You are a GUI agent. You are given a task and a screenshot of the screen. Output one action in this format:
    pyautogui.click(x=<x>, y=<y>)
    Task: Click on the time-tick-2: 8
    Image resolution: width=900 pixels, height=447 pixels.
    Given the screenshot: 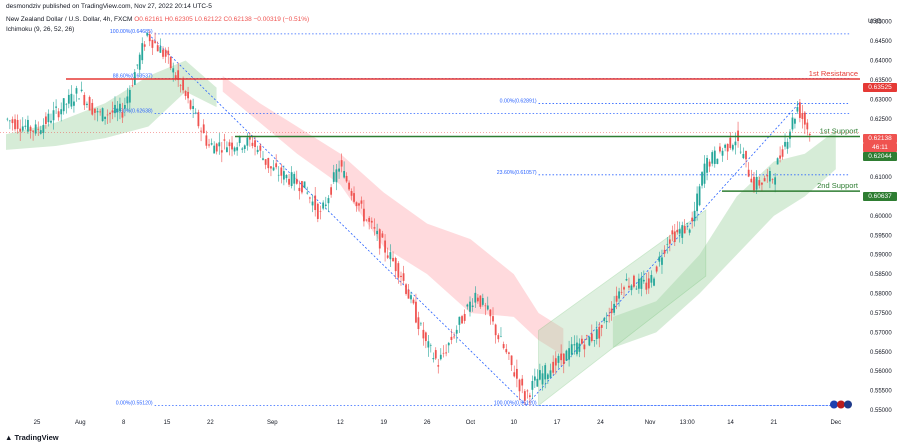 What is the action you would take?
    pyautogui.click(x=124, y=423)
    